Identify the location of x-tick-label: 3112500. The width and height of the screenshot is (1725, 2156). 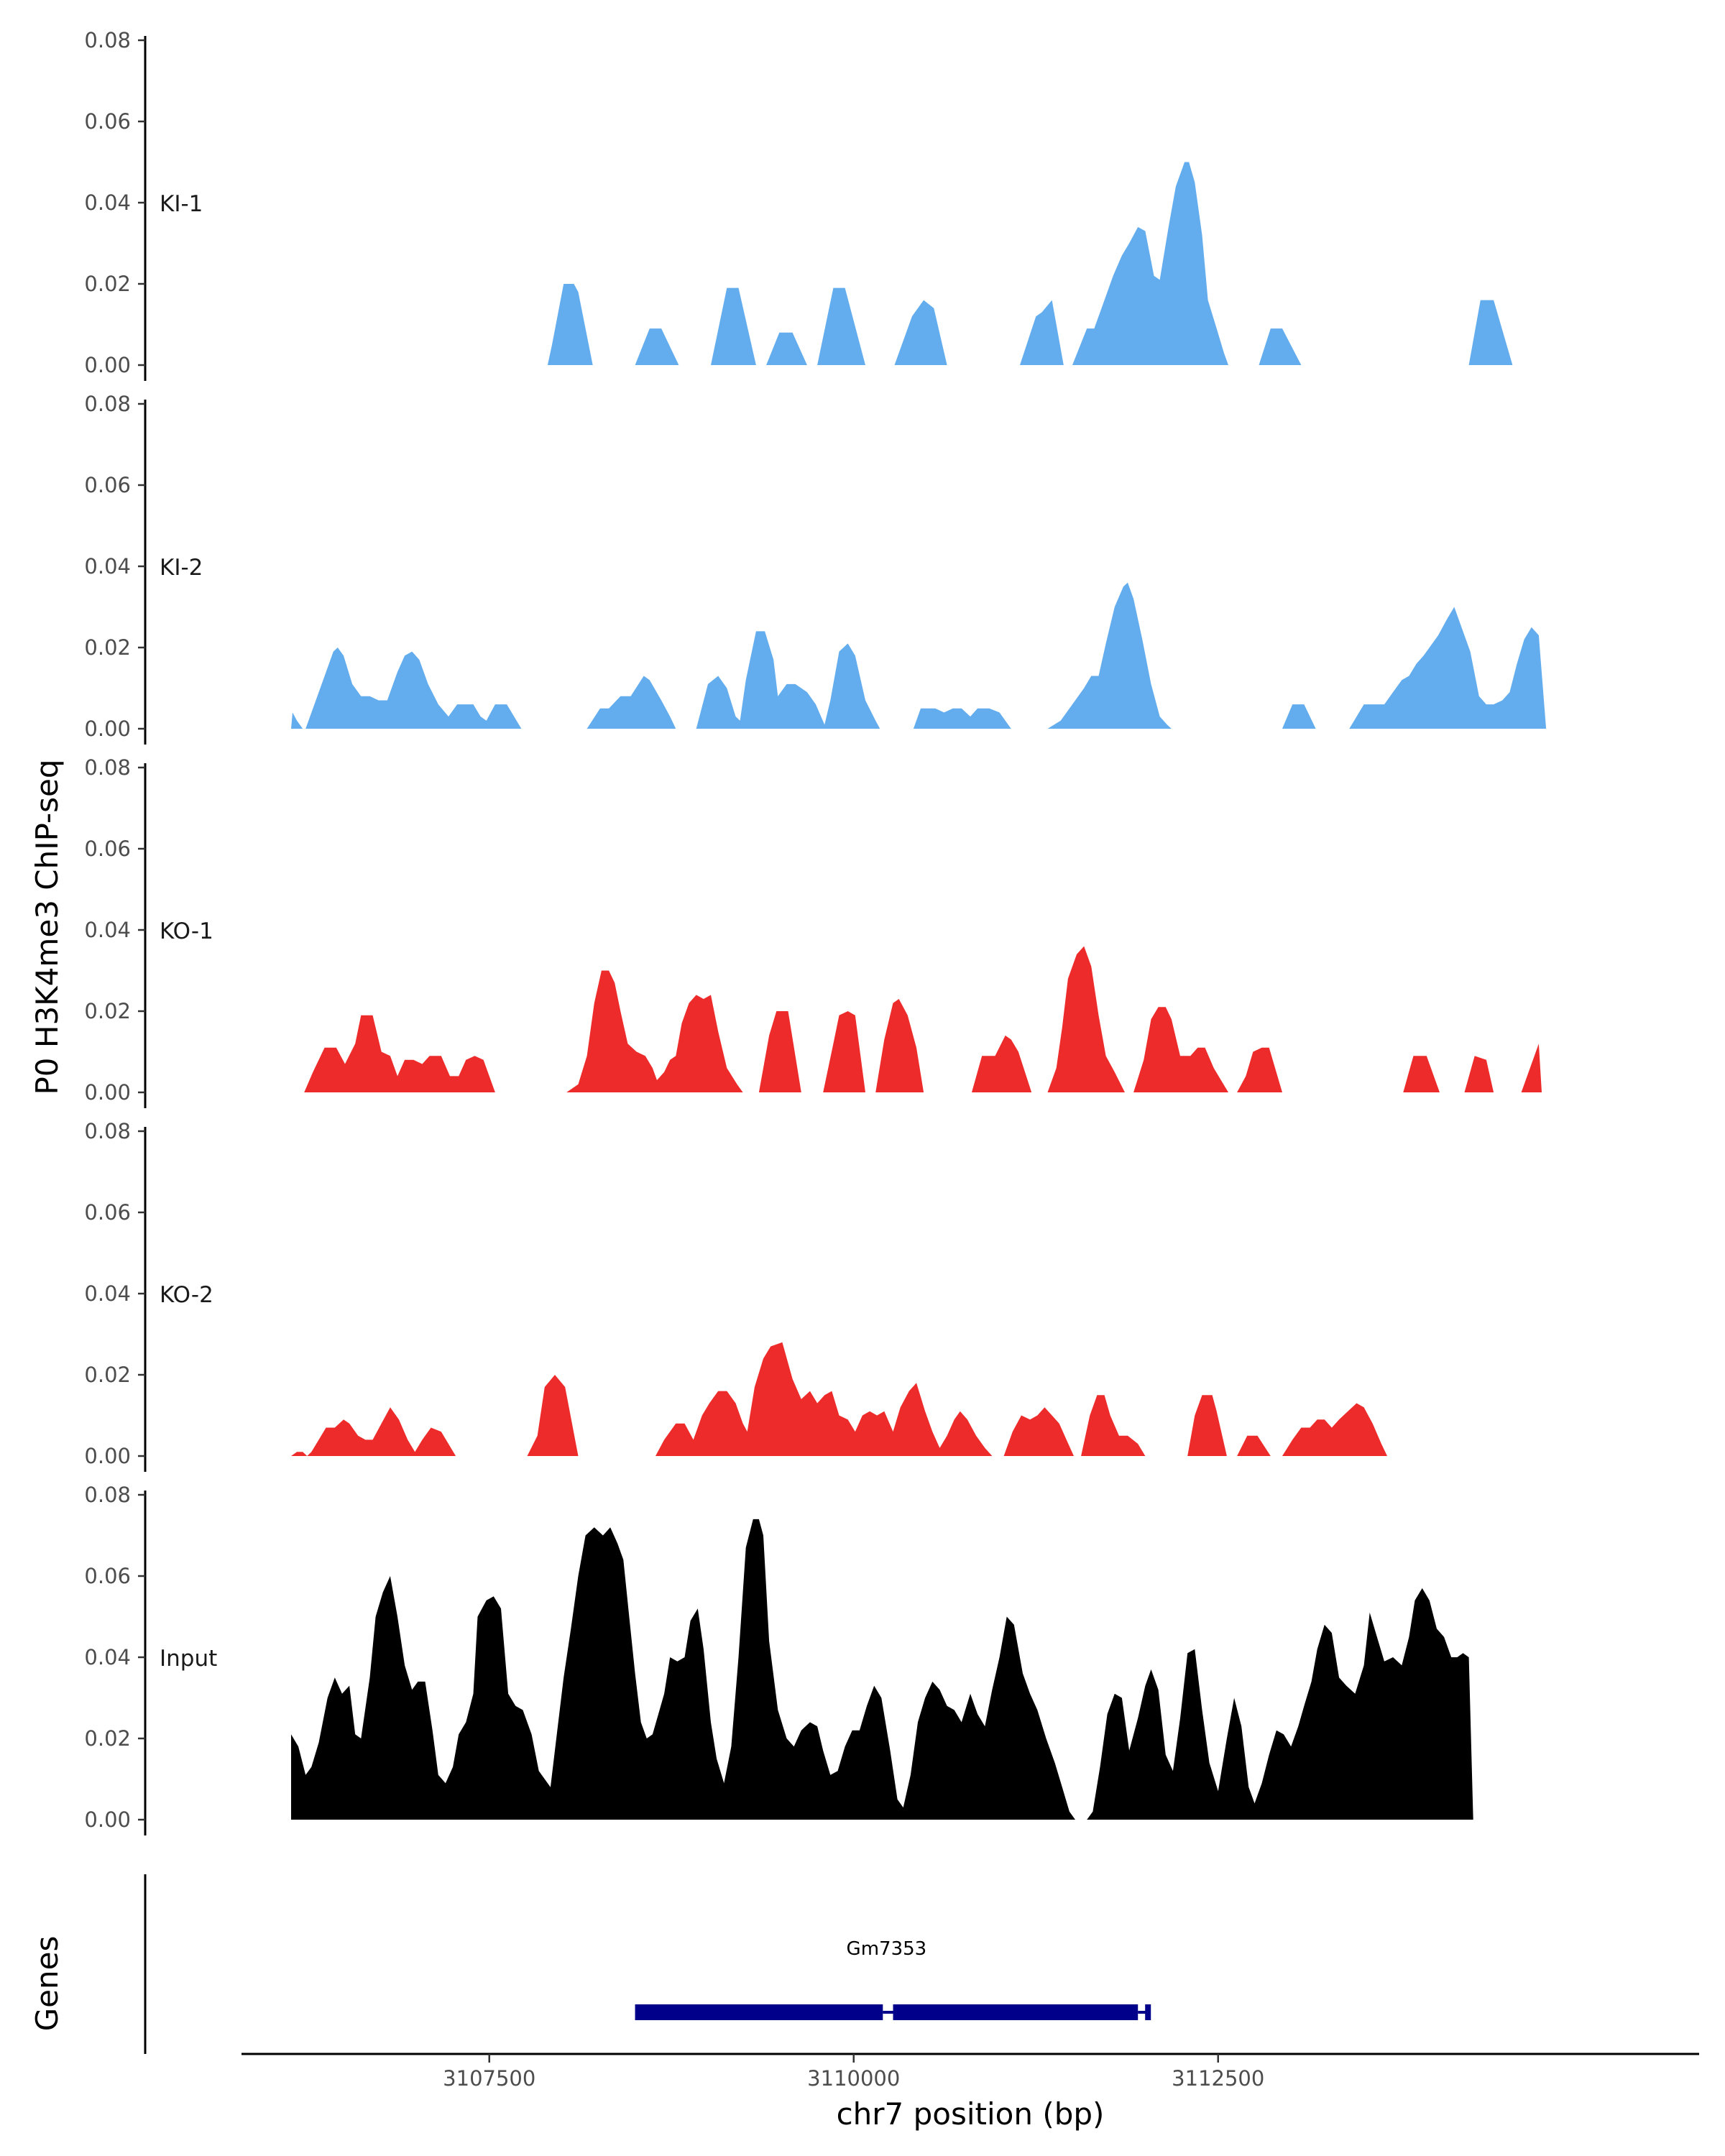
(1218, 2078).